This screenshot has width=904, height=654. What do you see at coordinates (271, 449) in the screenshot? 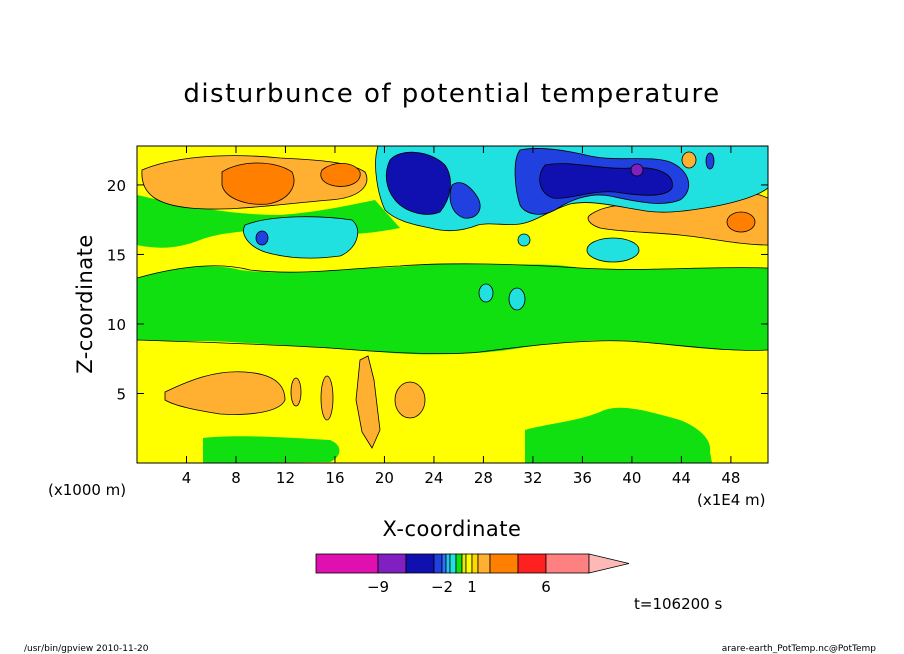
I see `field-bottom-green-left` at bounding box center [271, 449].